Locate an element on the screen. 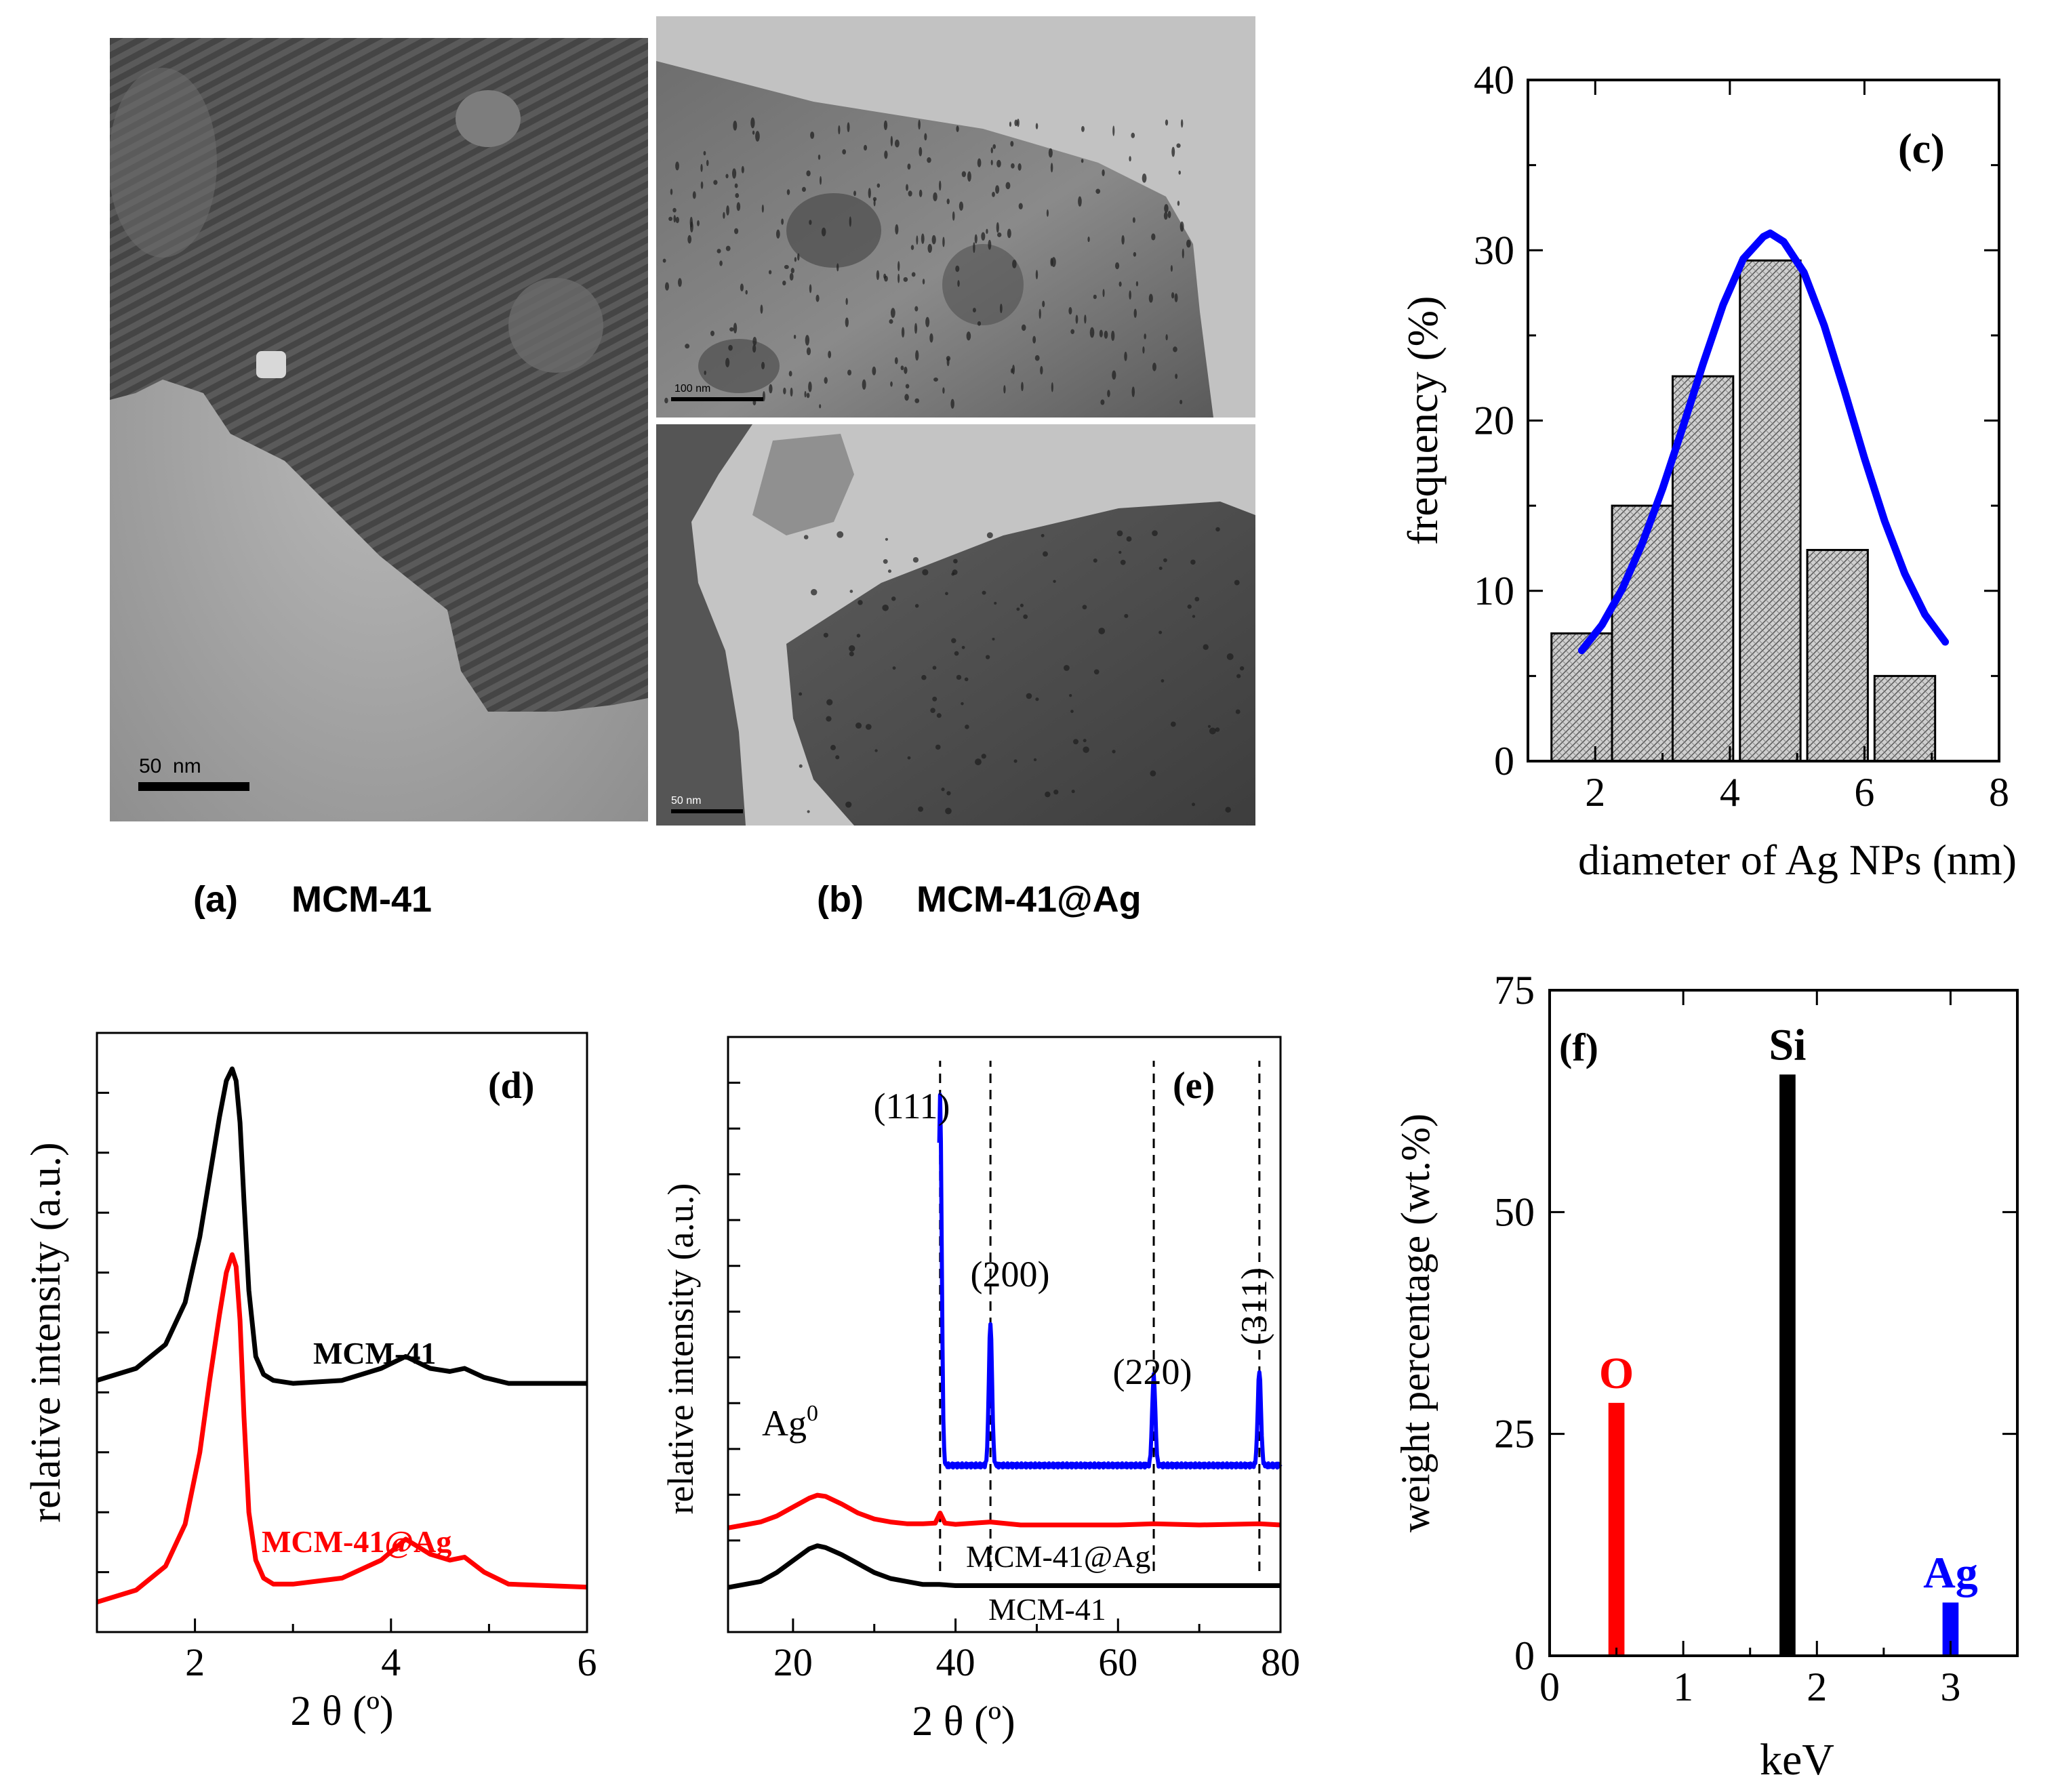  chart-f-bar-label: O is located at coordinates (1616, 1373).